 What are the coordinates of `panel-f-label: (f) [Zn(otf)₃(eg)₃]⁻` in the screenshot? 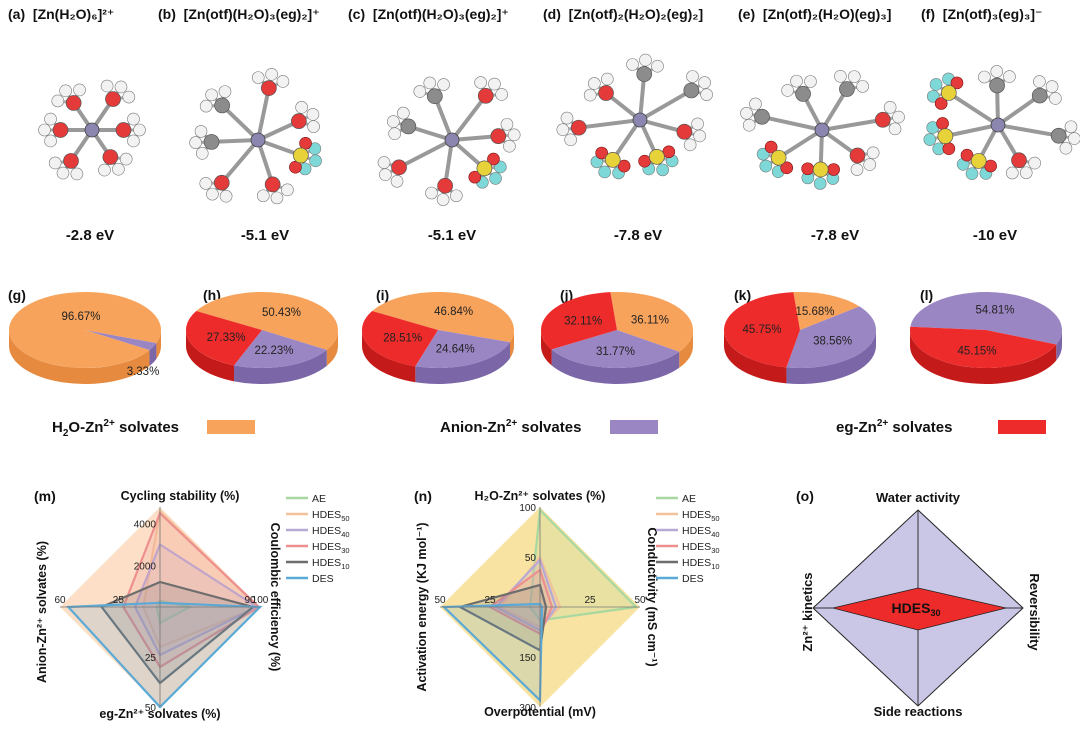 It's located at (982, 14).